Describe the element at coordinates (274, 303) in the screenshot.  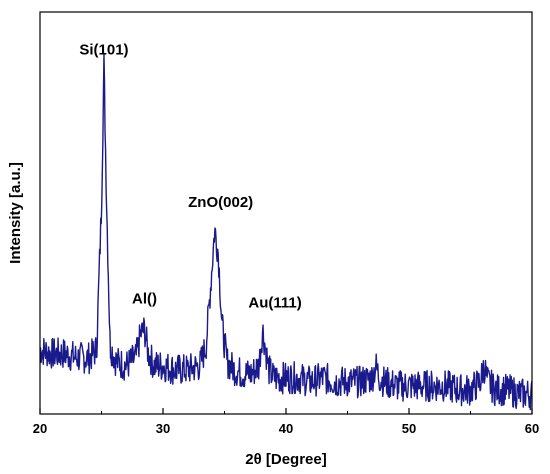
I see `peak-label: Au(111)` at that location.